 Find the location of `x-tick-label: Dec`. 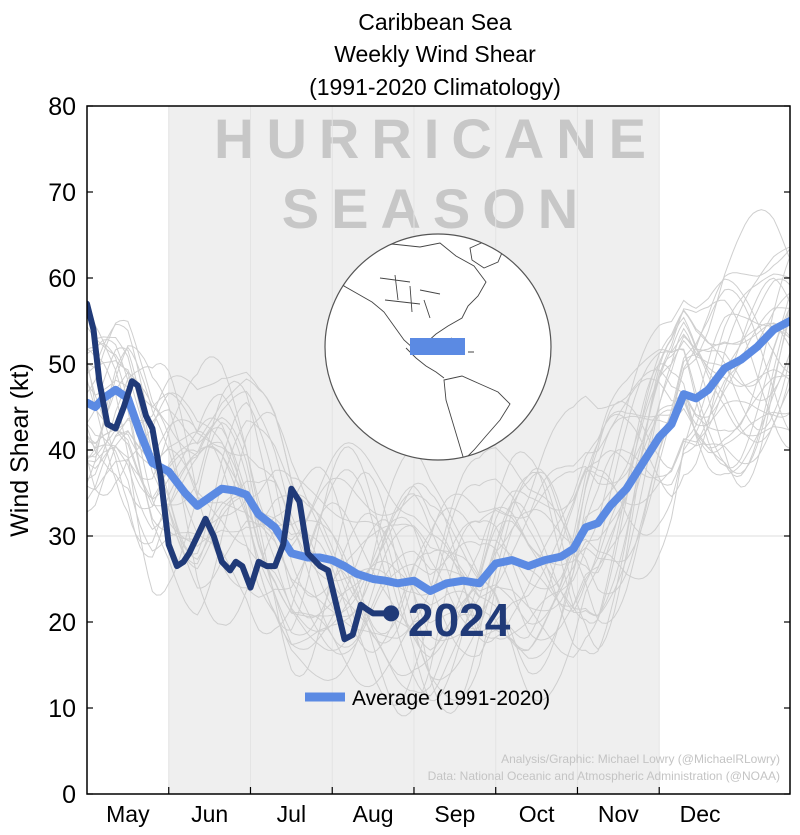

x-tick-label: Dec is located at coordinates (700, 814).